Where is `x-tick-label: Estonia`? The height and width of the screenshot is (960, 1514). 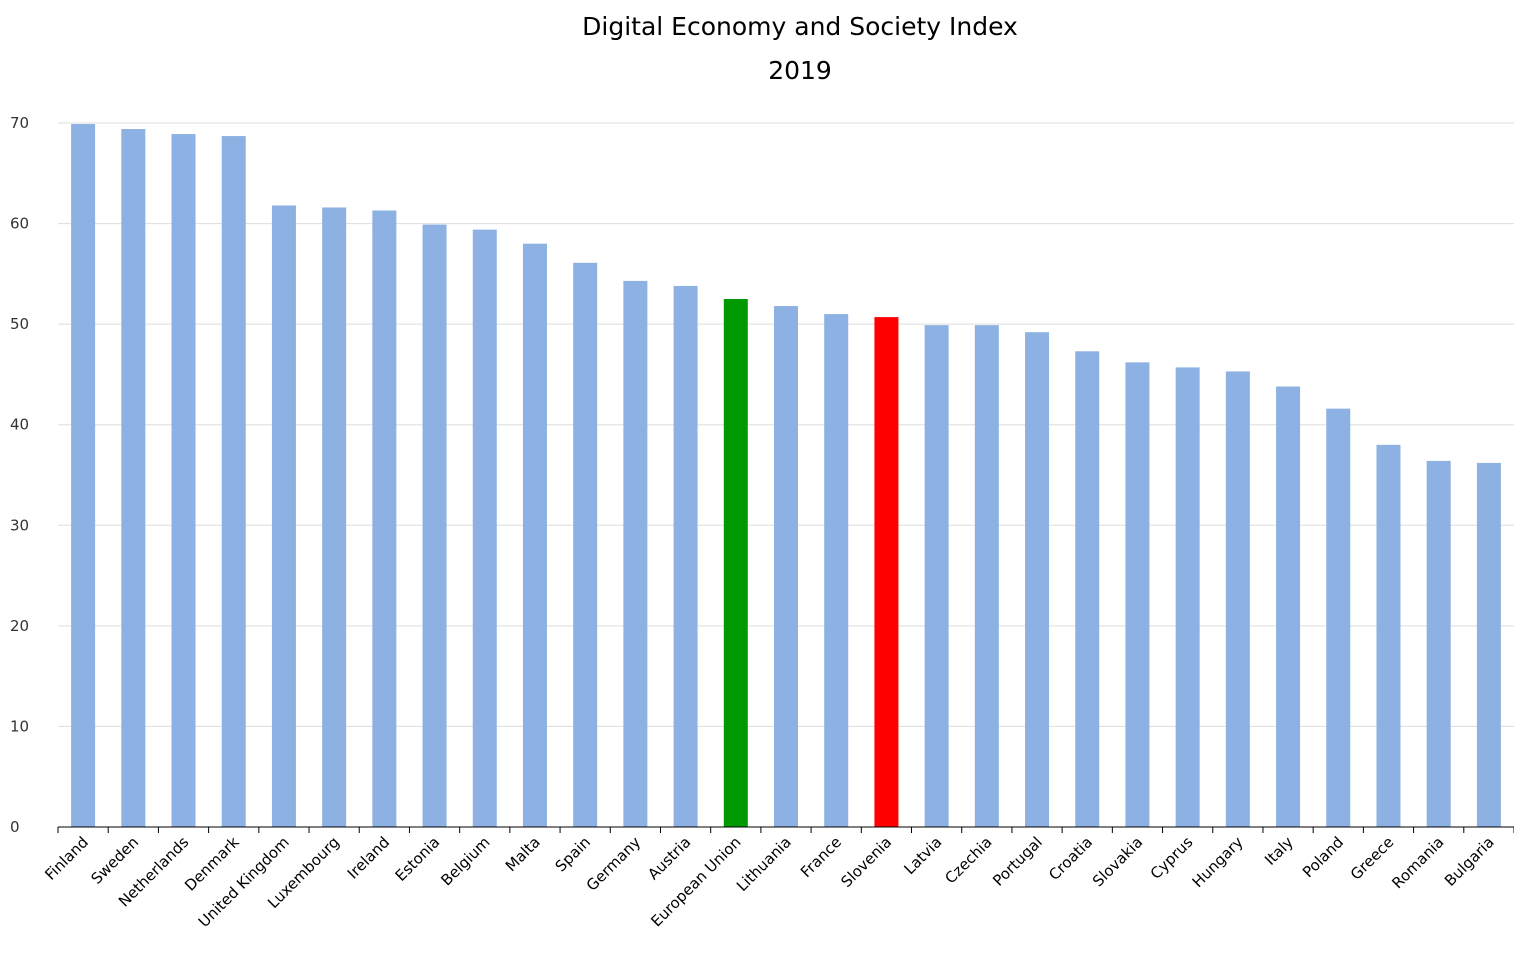
x-tick-label: Estonia is located at coordinates (418, 859).